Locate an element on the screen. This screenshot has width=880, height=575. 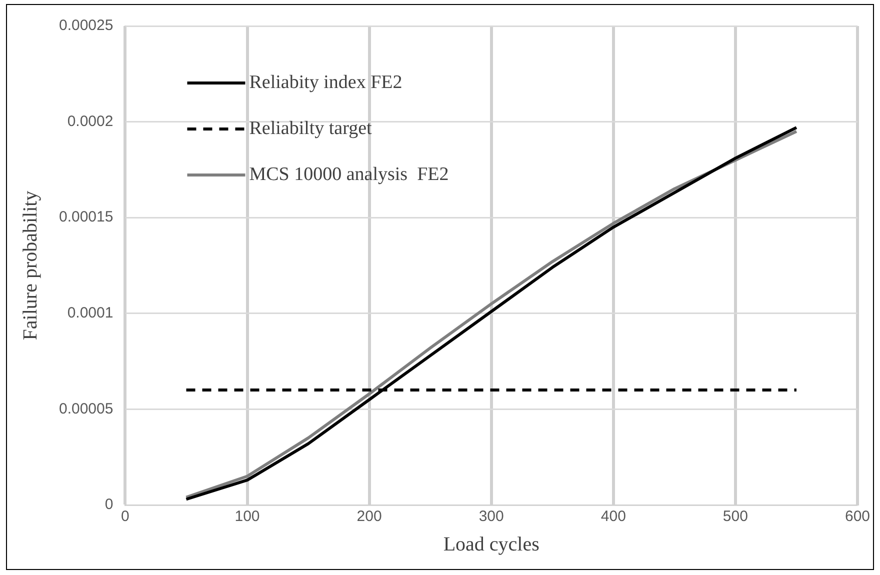
y-tick-label: 0.00015 is located at coordinates (86, 217).